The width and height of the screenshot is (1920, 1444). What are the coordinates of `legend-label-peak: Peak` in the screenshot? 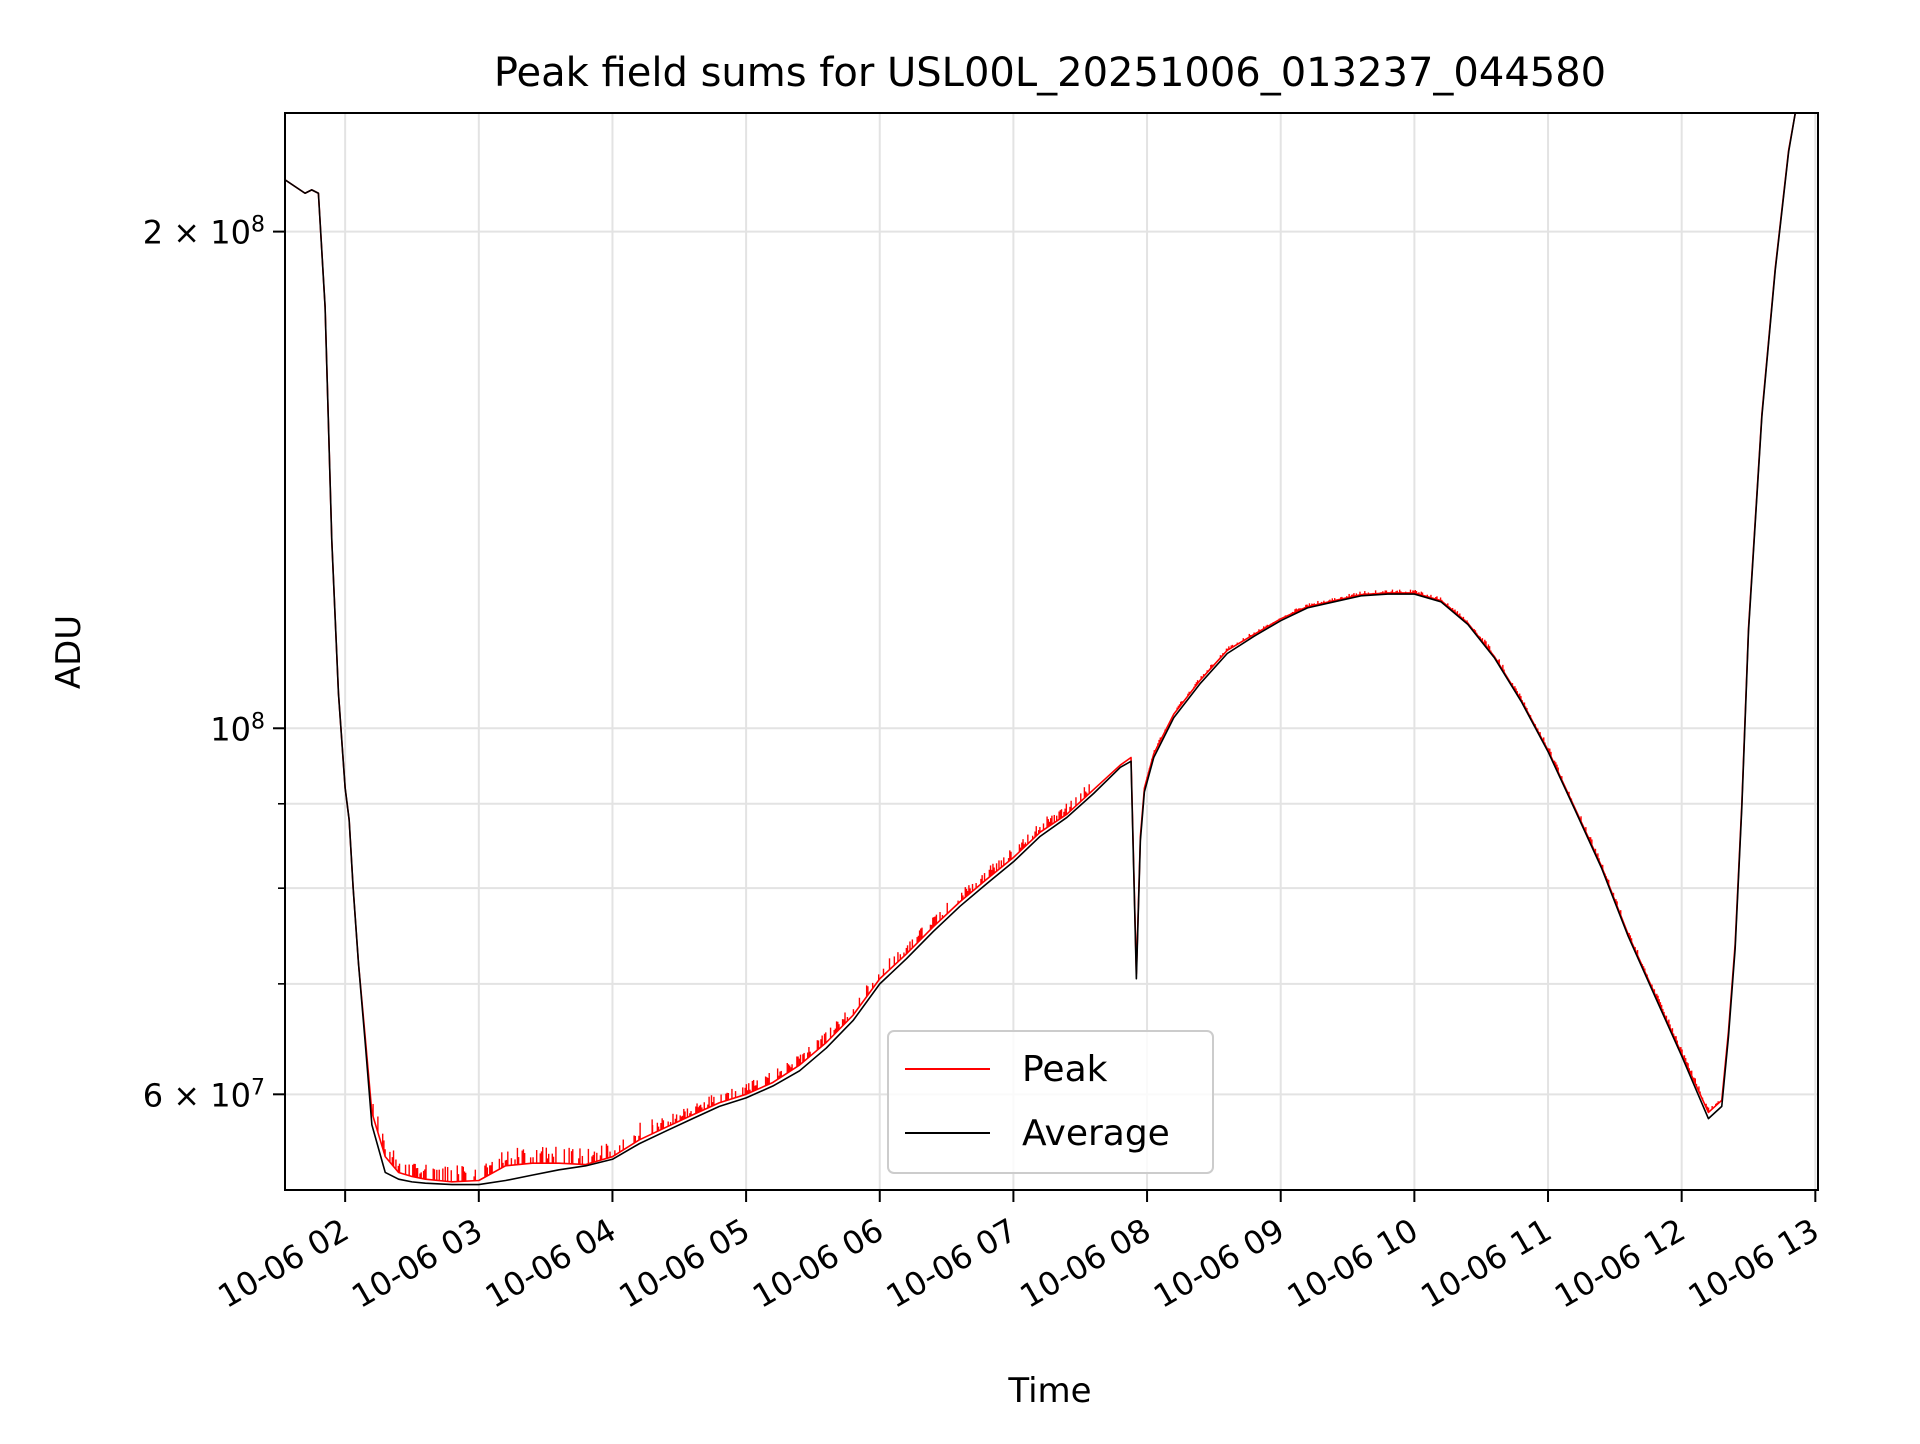 It's located at (1065, 1069).